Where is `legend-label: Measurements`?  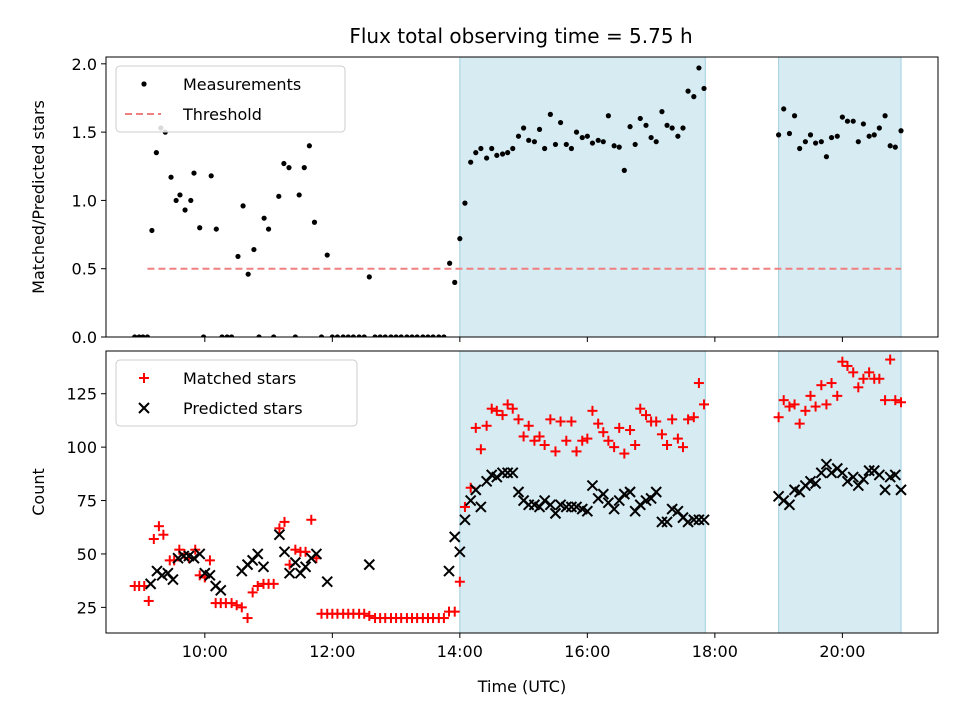 legend-label: Measurements is located at coordinates (242, 84).